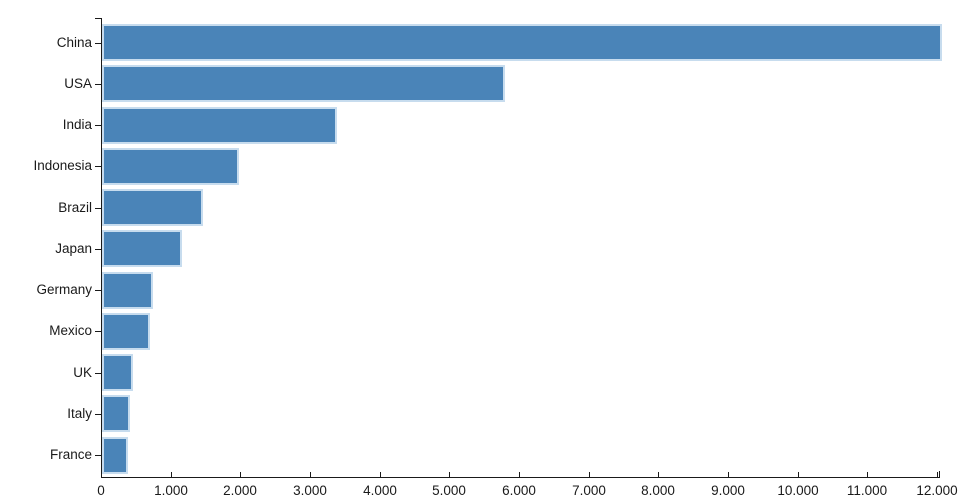 This screenshot has height=500, width=960. Describe the element at coordinates (101, 490) in the screenshot. I see `x-tick-label-0: 0` at that location.